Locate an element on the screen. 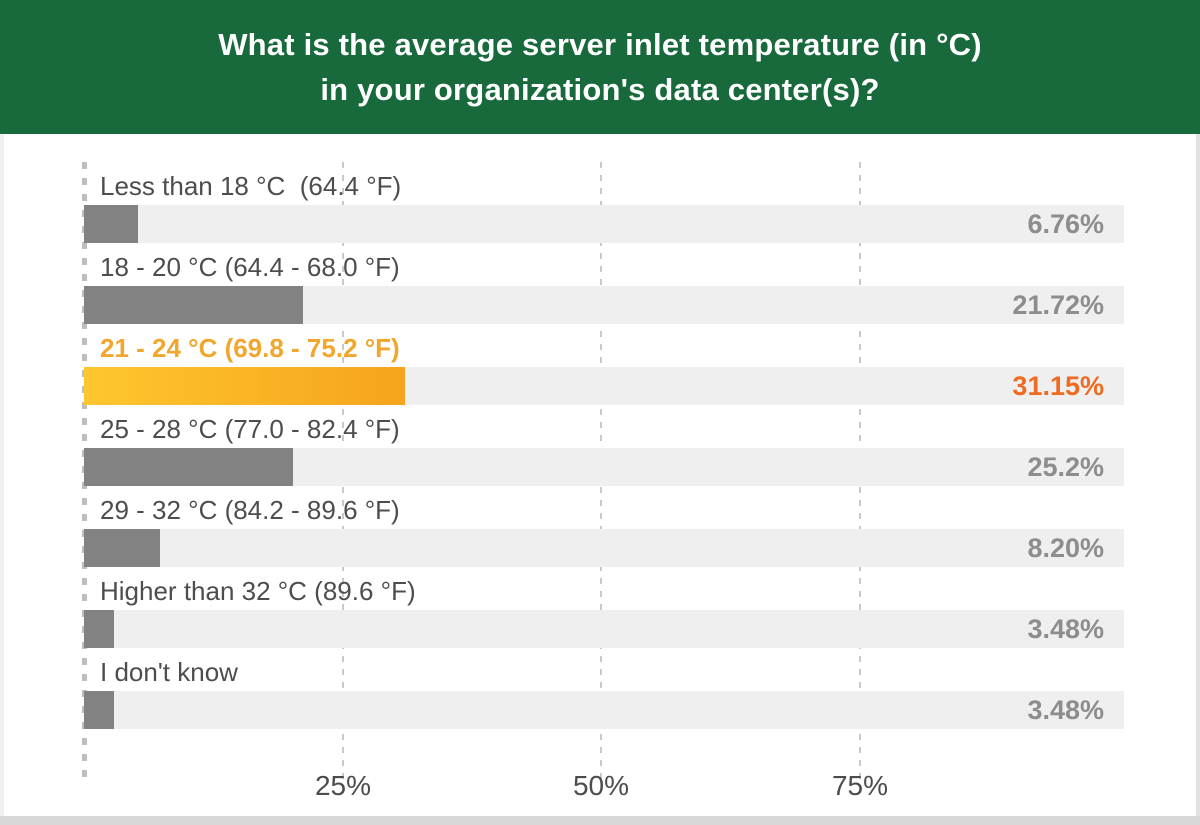 The height and width of the screenshot is (825, 1200). category-label: 18 - 20 °C (64.4 - 68.0 °F) is located at coordinates (250, 267).